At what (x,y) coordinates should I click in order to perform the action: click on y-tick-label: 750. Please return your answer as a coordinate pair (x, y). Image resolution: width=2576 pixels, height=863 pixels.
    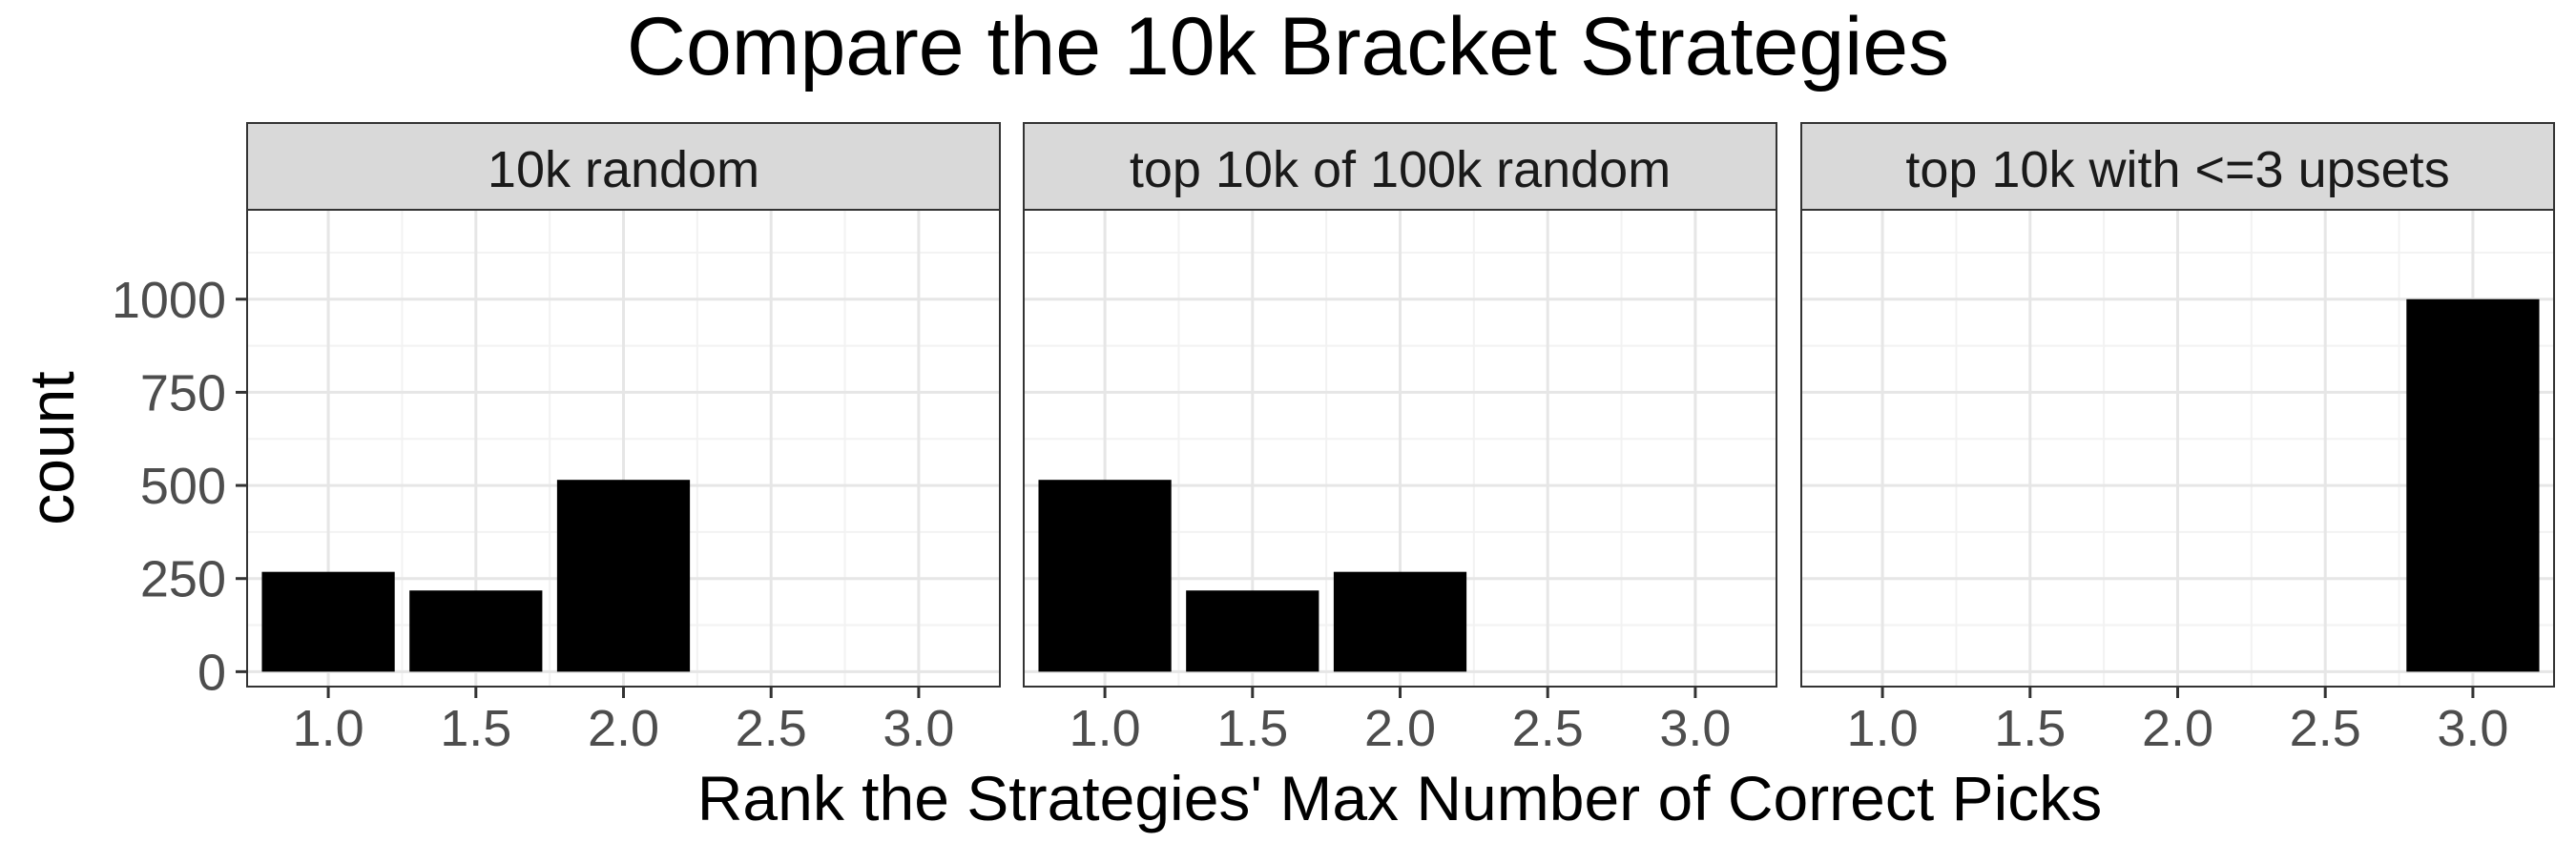
    Looking at the image, I should click on (183, 392).